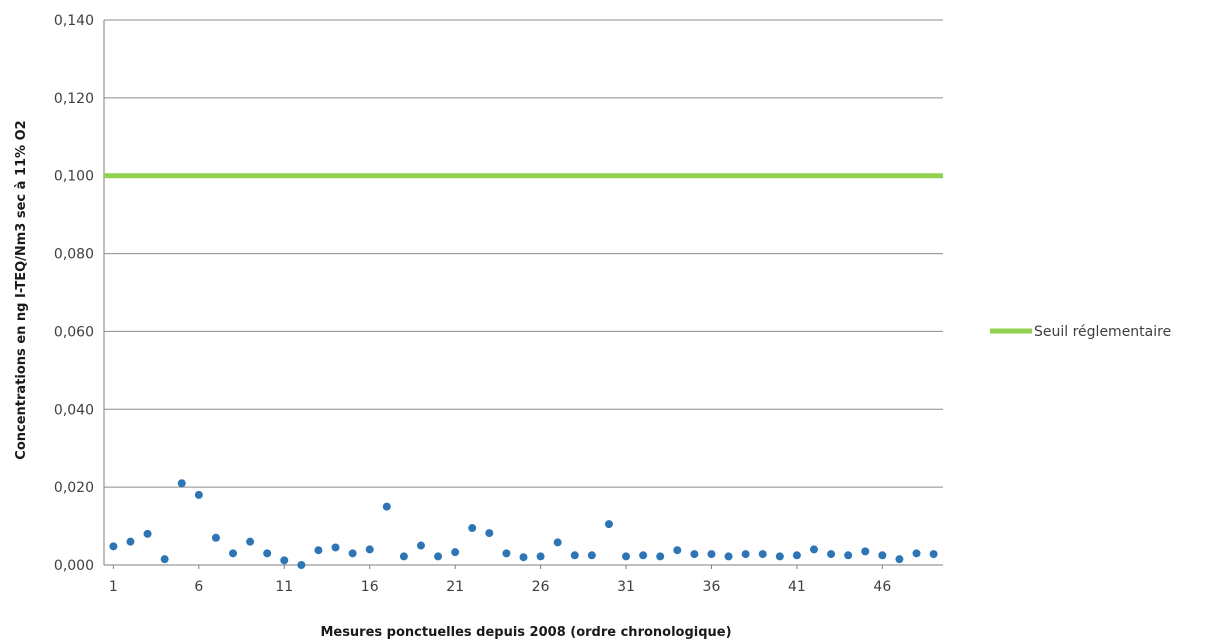 The height and width of the screenshot is (643, 1229). Describe the element at coordinates (74, 488) in the screenshot. I see `y-tick-label: 0,020` at that location.